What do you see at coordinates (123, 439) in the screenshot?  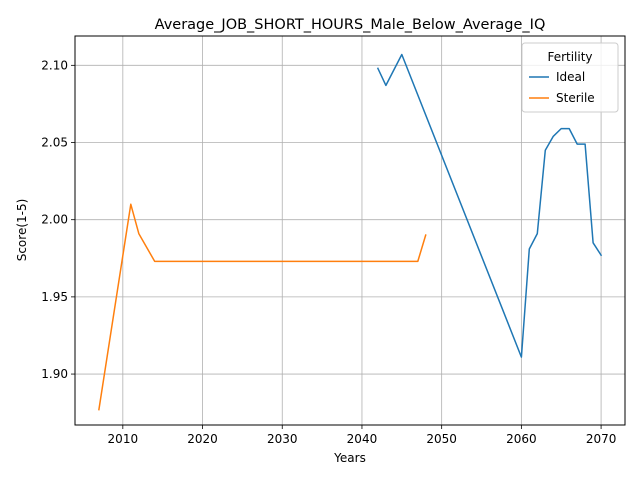 I see `x-tick-label: 2010` at bounding box center [123, 439].